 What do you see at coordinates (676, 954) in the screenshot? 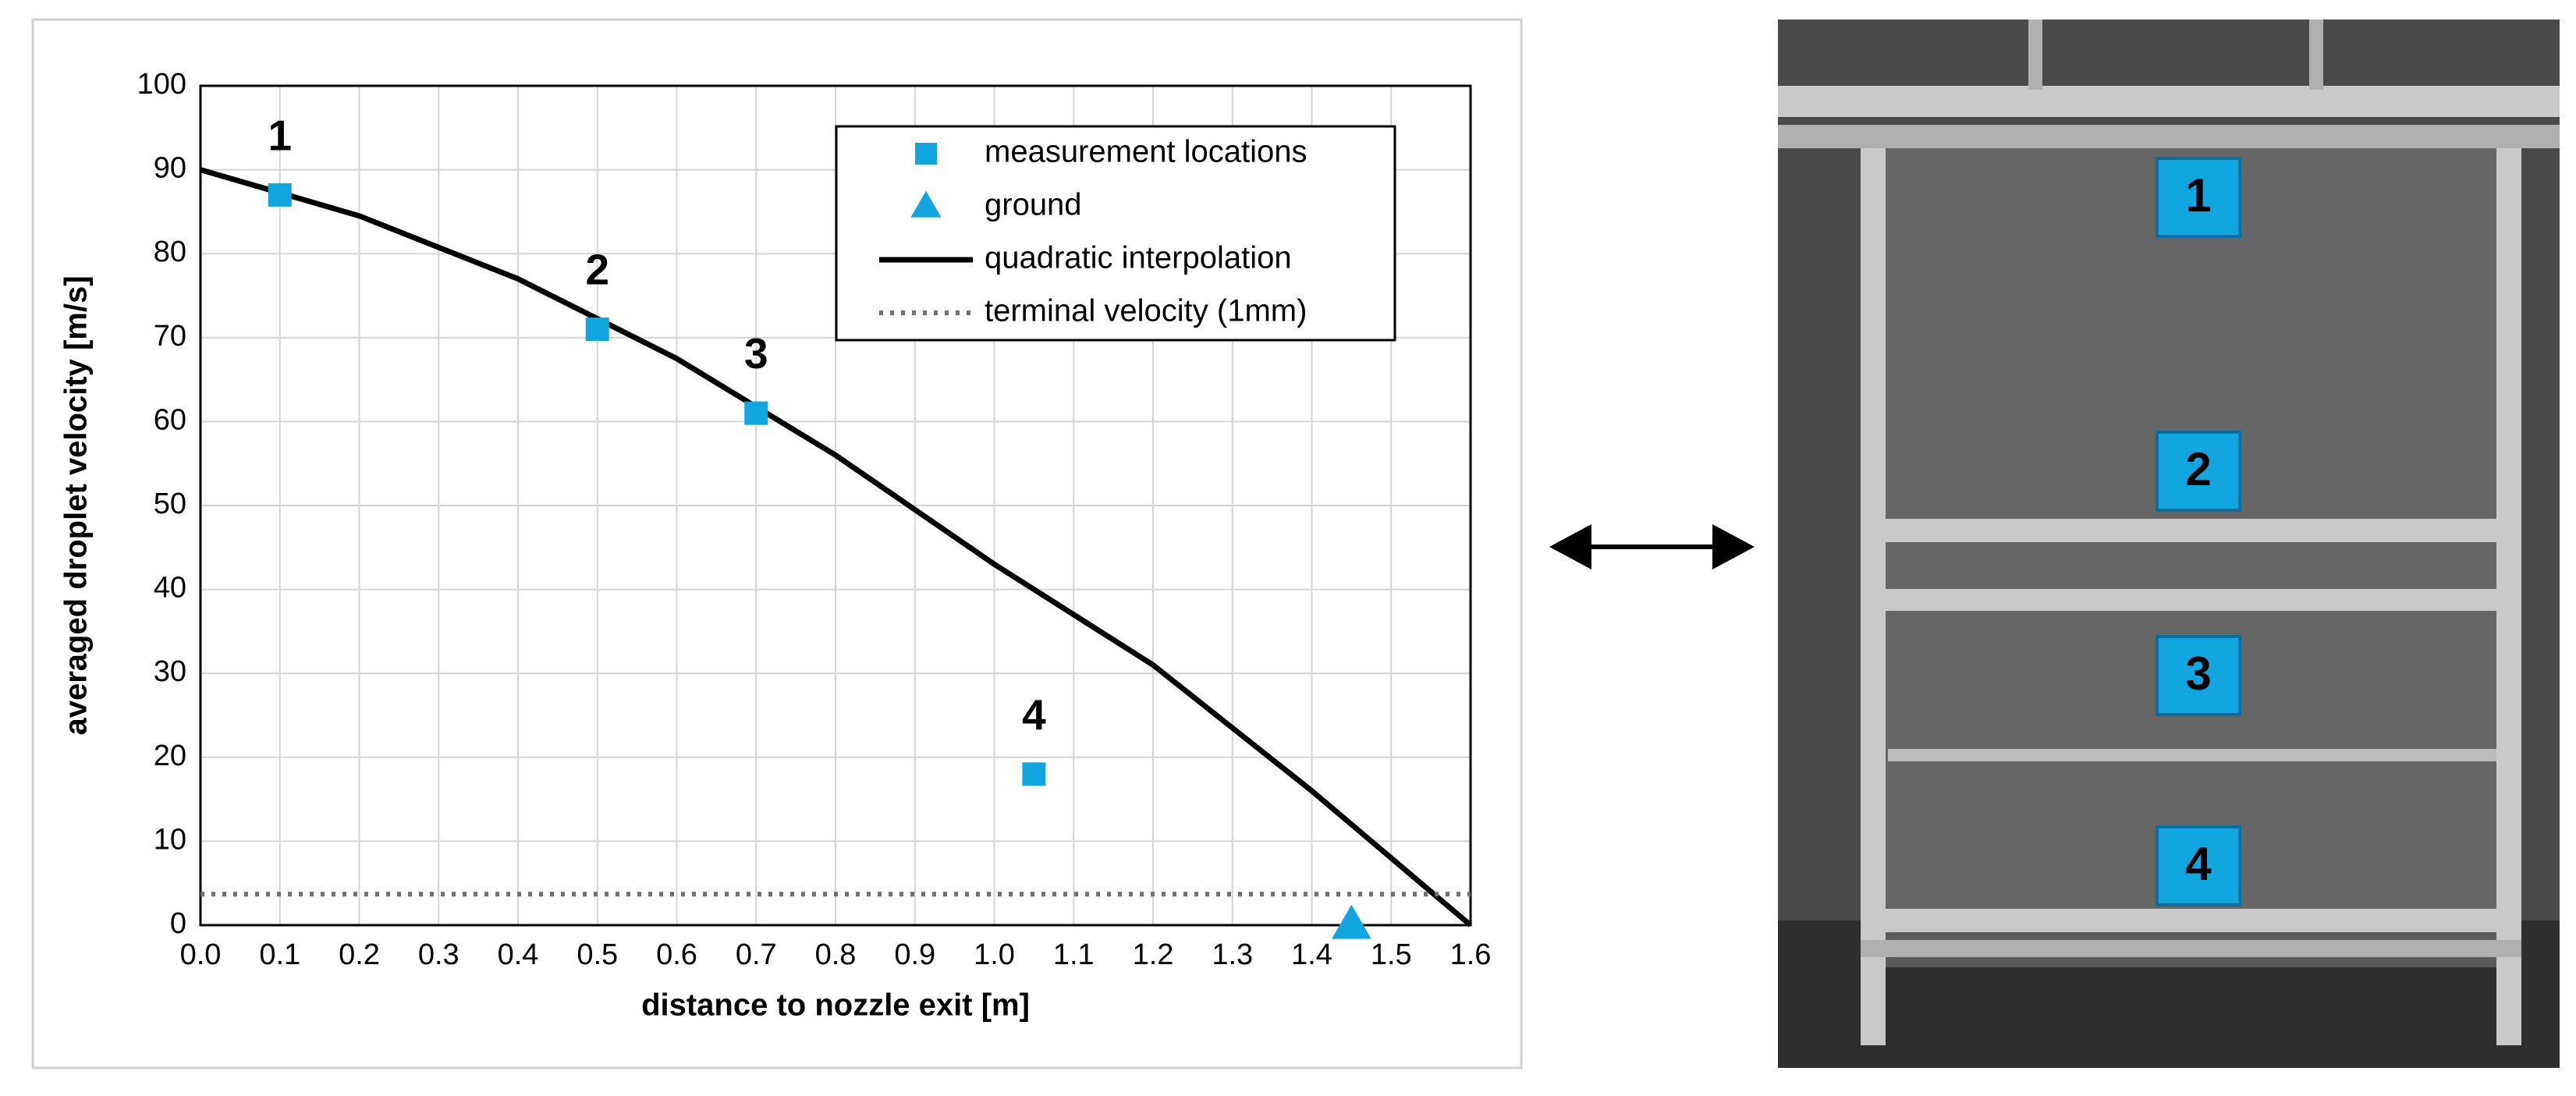
I see `x-tick-label: 0.6` at bounding box center [676, 954].